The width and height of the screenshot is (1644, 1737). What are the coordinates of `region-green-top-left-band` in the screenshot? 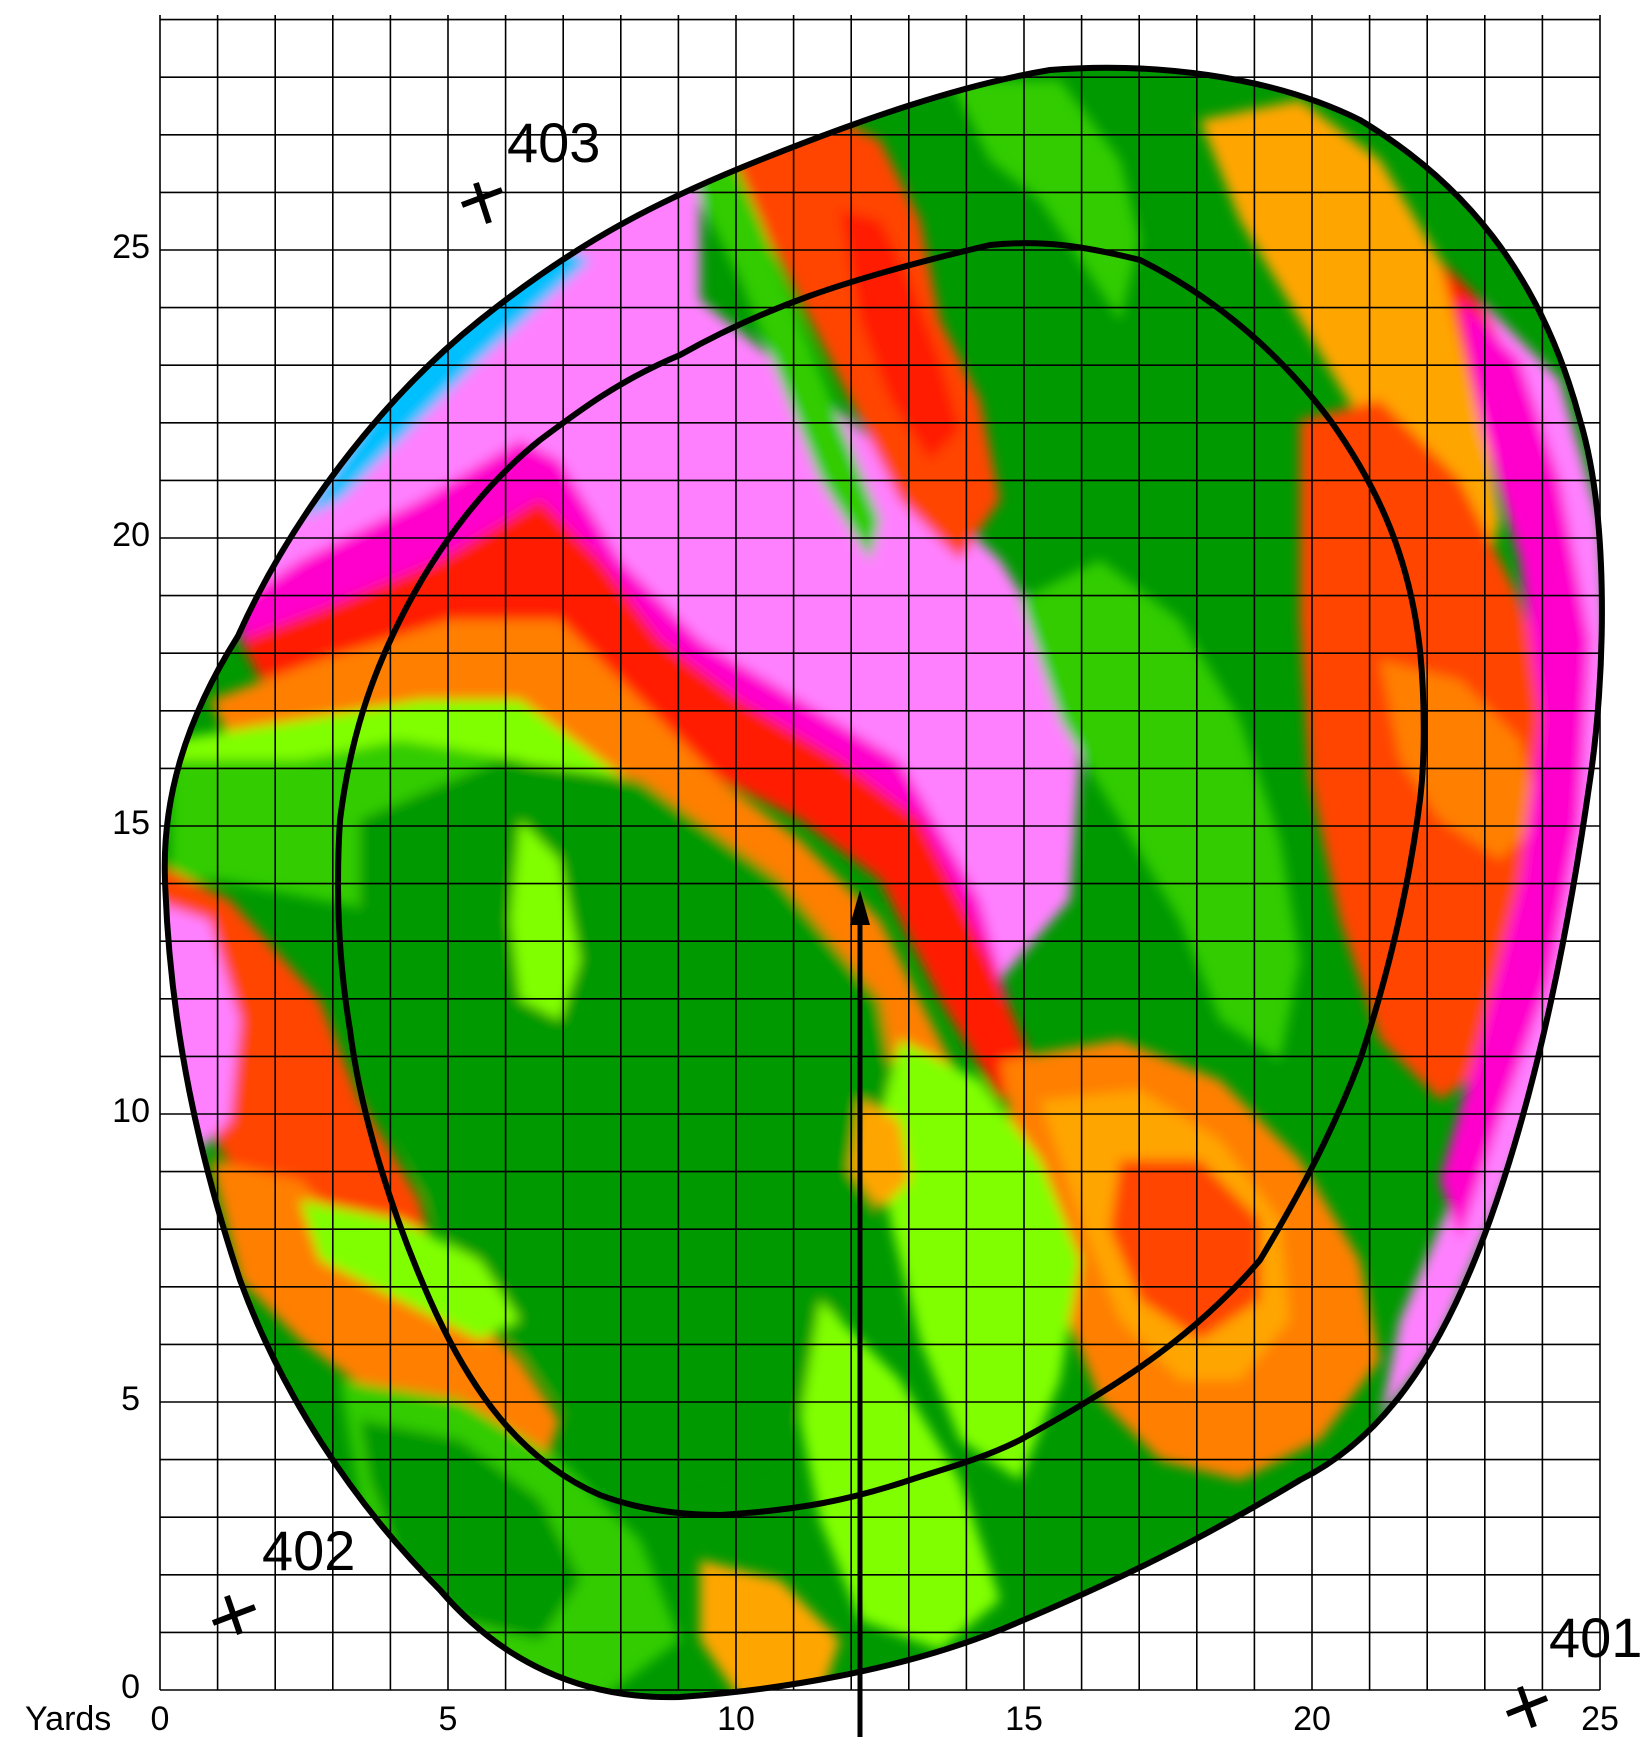 It's located at (785, 355).